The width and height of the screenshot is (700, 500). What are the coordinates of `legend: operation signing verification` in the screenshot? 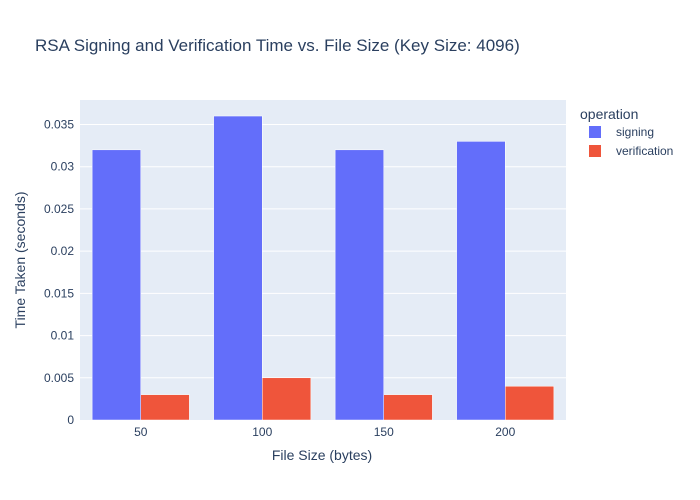 It's located at (626, 132).